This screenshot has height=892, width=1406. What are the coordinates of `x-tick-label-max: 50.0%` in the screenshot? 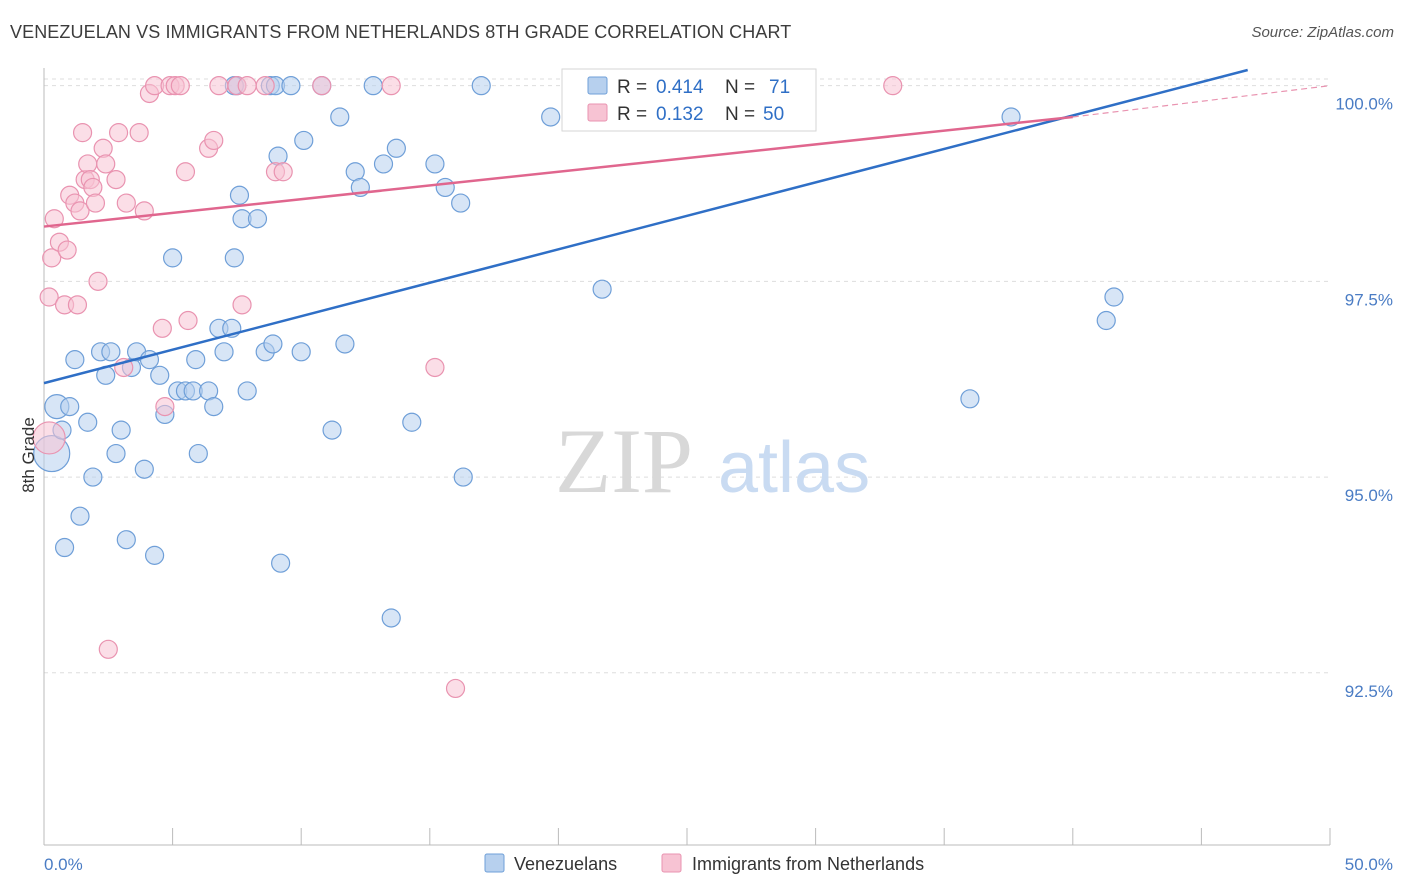 It's located at (1369, 864).